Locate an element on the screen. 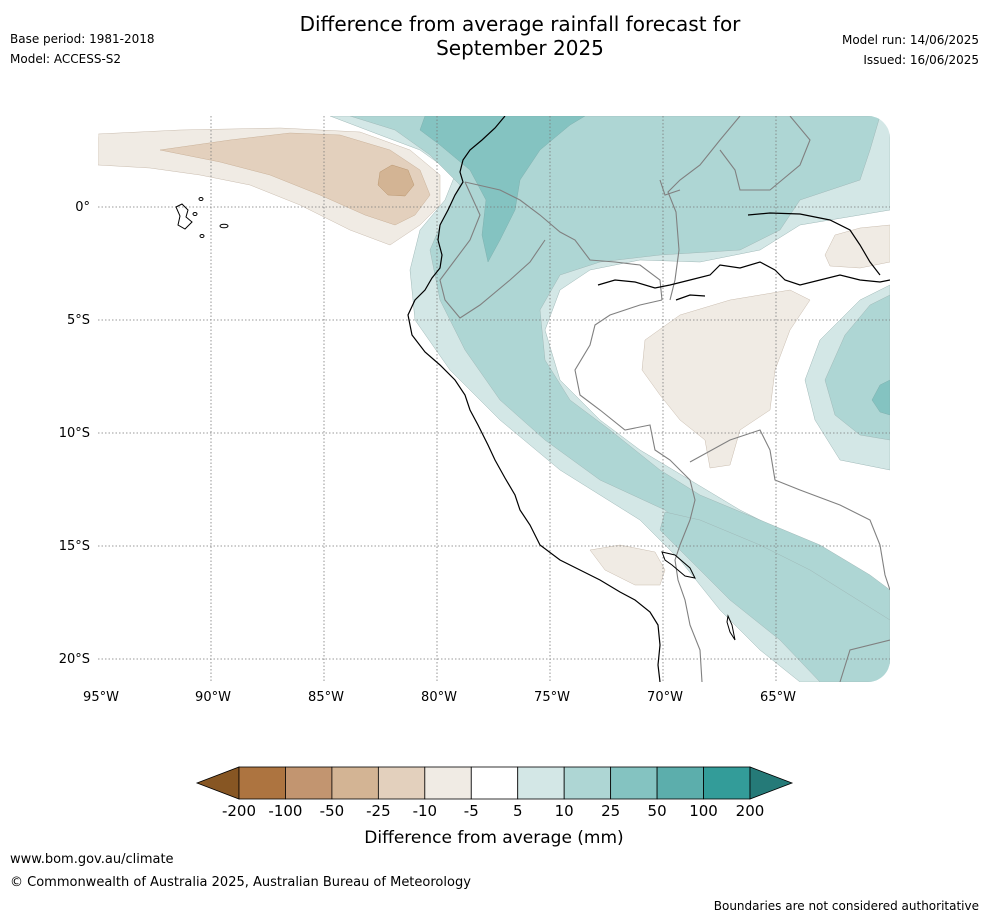 The width and height of the screenshot is (988, 919). dry-anomaly-pacific-strong is located at coordinates (396, 180).